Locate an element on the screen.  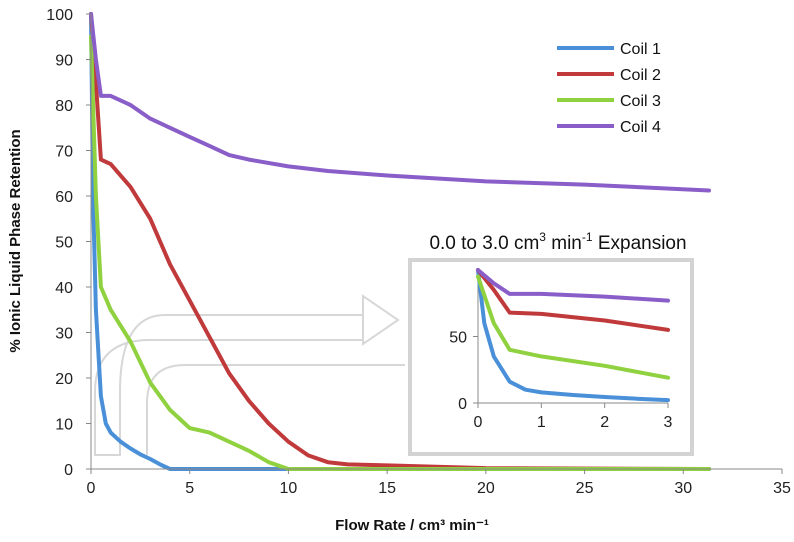
y-tick-label: 40 is located at coordinates (64, 288).